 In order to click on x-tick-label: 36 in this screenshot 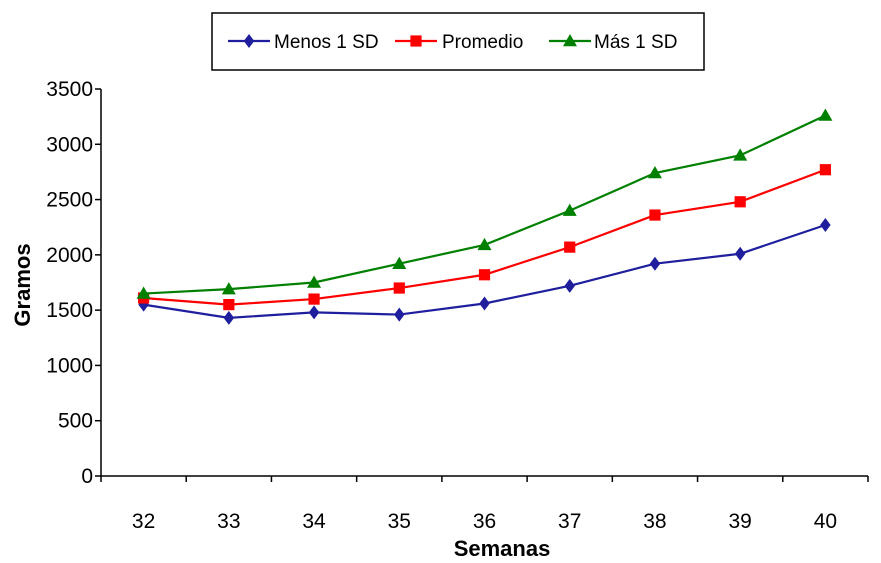, I will do `click(484, 521)`.